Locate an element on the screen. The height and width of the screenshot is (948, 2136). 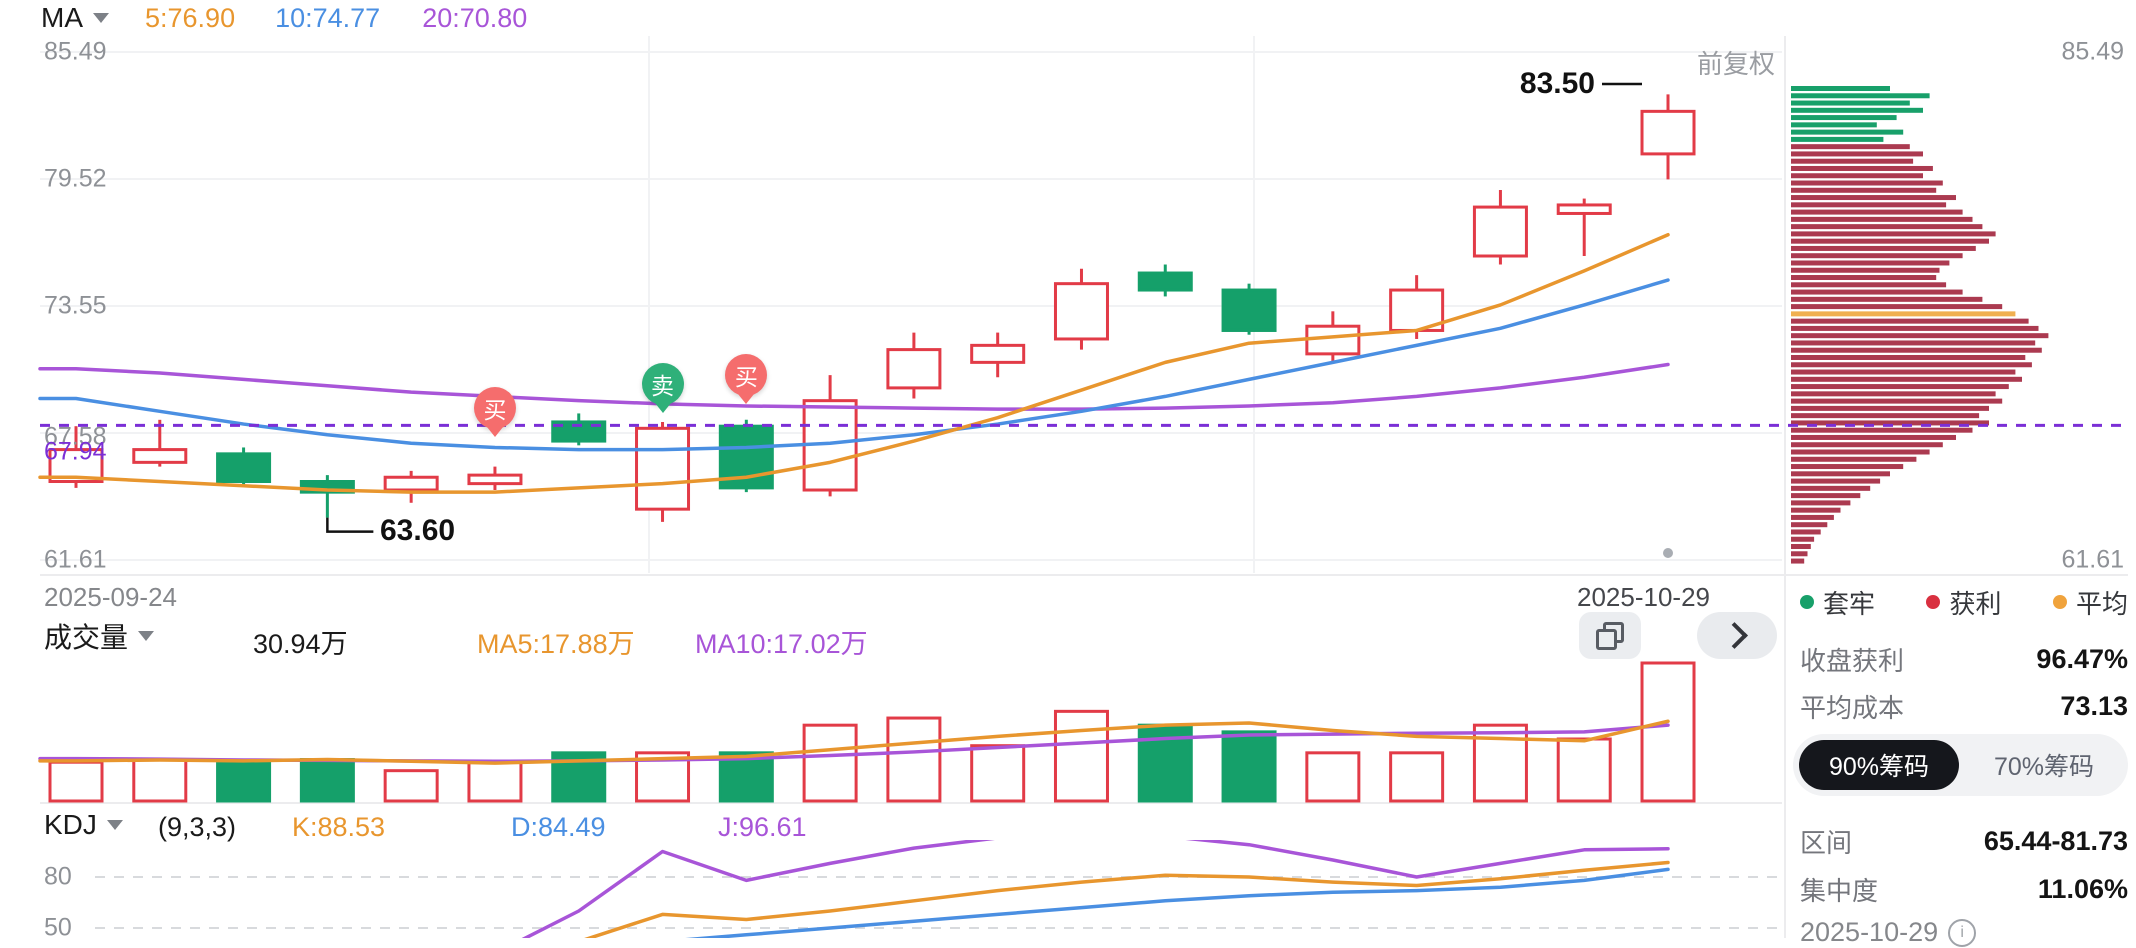
average-cost-row: 平均成本 73.13 is located at coordinates (1964, 706).